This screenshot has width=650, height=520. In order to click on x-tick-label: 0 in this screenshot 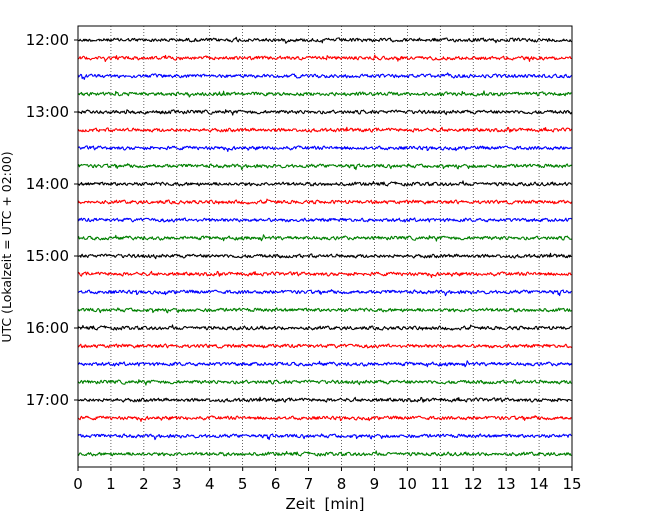, I will do `click(78, 484)`.